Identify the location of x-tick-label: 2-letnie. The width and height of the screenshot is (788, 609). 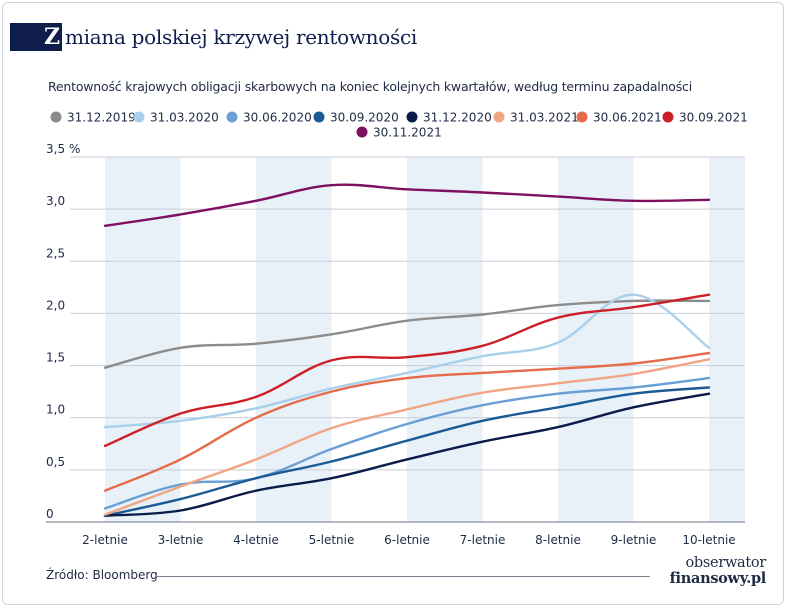
(105, 540).